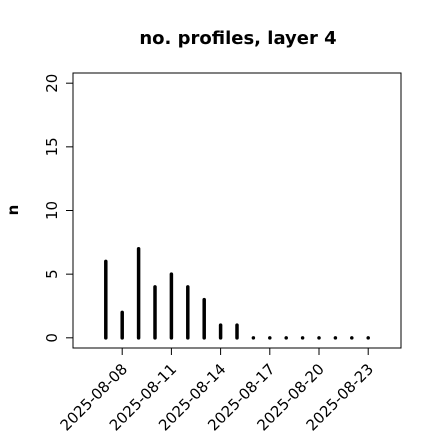 Image resolution: width=440 pixels, height=440 pixels. Describe the element at coordinates (13, 210) in the screenshot. I see `y-axis-label: n` at that location.